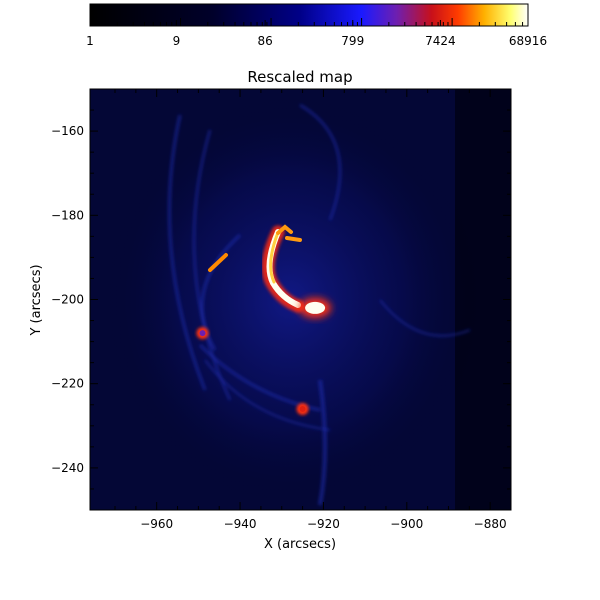 Image resolution: width=600 pixels, height=600 pixels. What do you see at coordinates (528, 41) in the screenshot?
I see `colorbar-tick-label: 68916` at bounding box center [528, 41].